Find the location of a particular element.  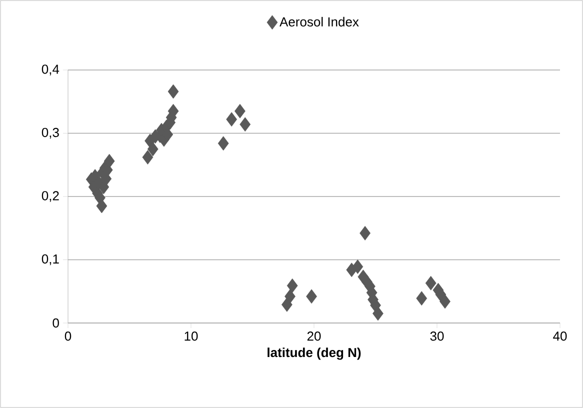

y-tick-label: 0,1 is located at coordinates (50, 260).